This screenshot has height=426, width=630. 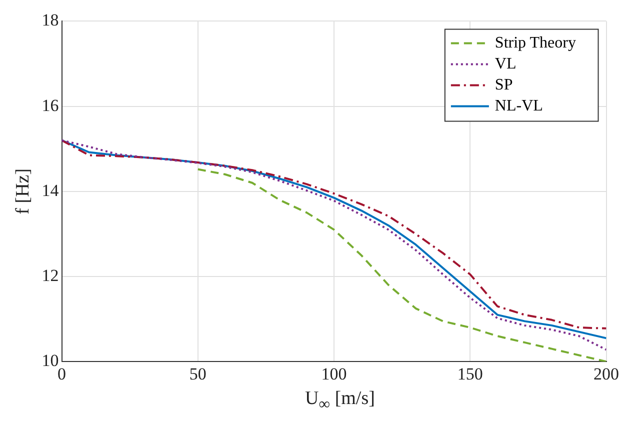 What do you see at coordinates (505, 63) in the screenshot?
I see `legend-label: VL` at bounding box center [505, 63].